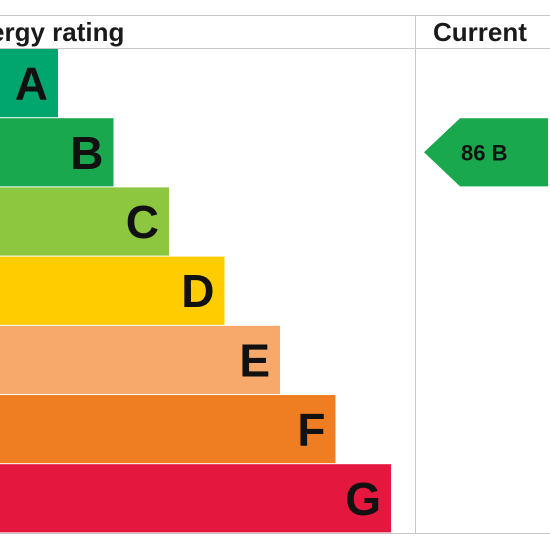 The image size is (550, 550). I want to click on band-a-label: A, so click(31, 84).